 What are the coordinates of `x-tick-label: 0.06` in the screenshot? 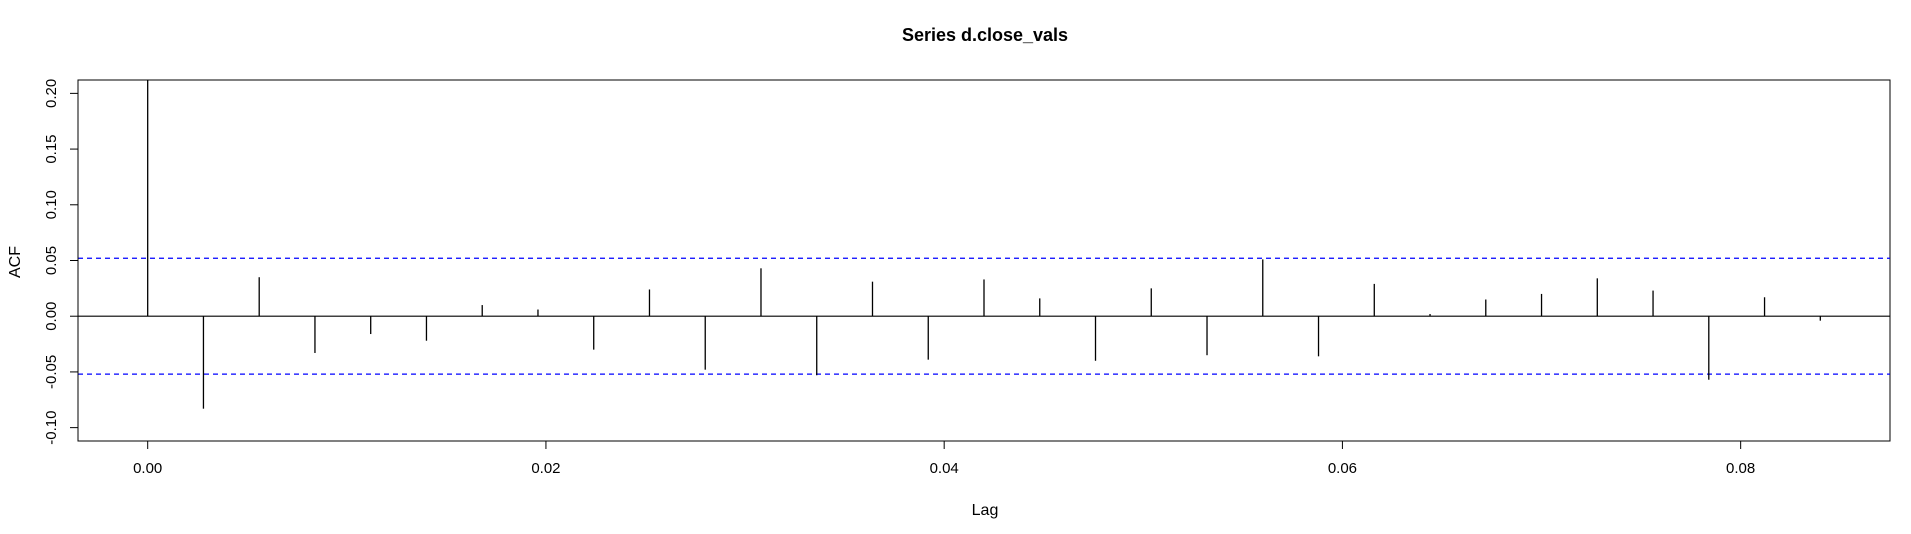 It's located at (1342, 468).